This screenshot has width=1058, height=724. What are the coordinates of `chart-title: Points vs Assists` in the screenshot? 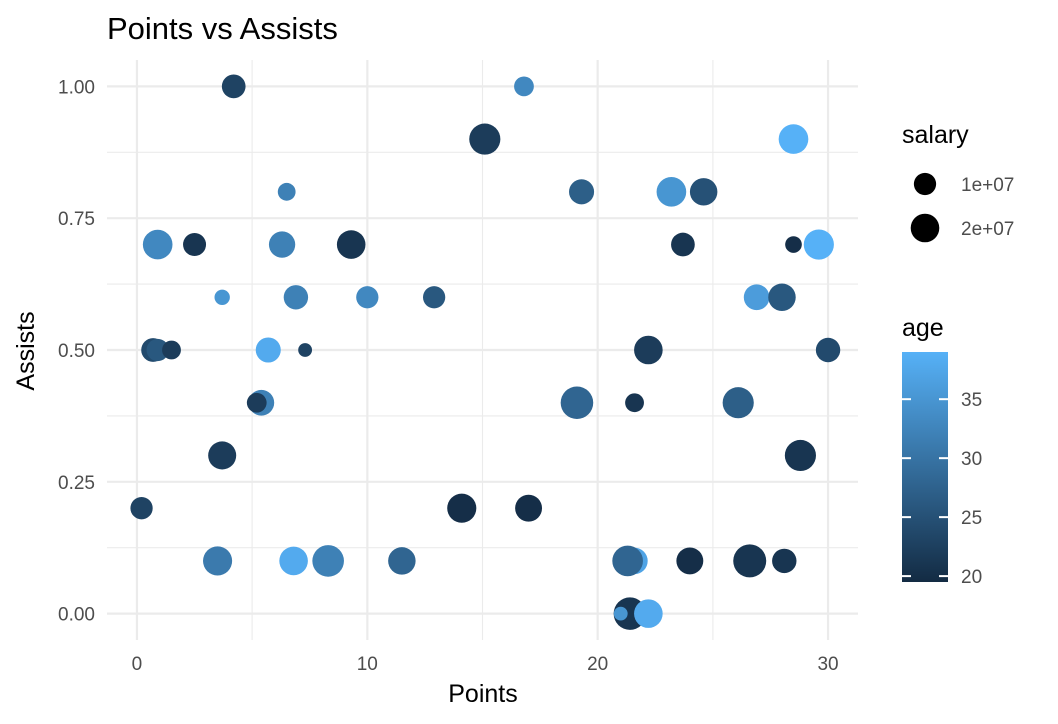 It's located at (222, 28).